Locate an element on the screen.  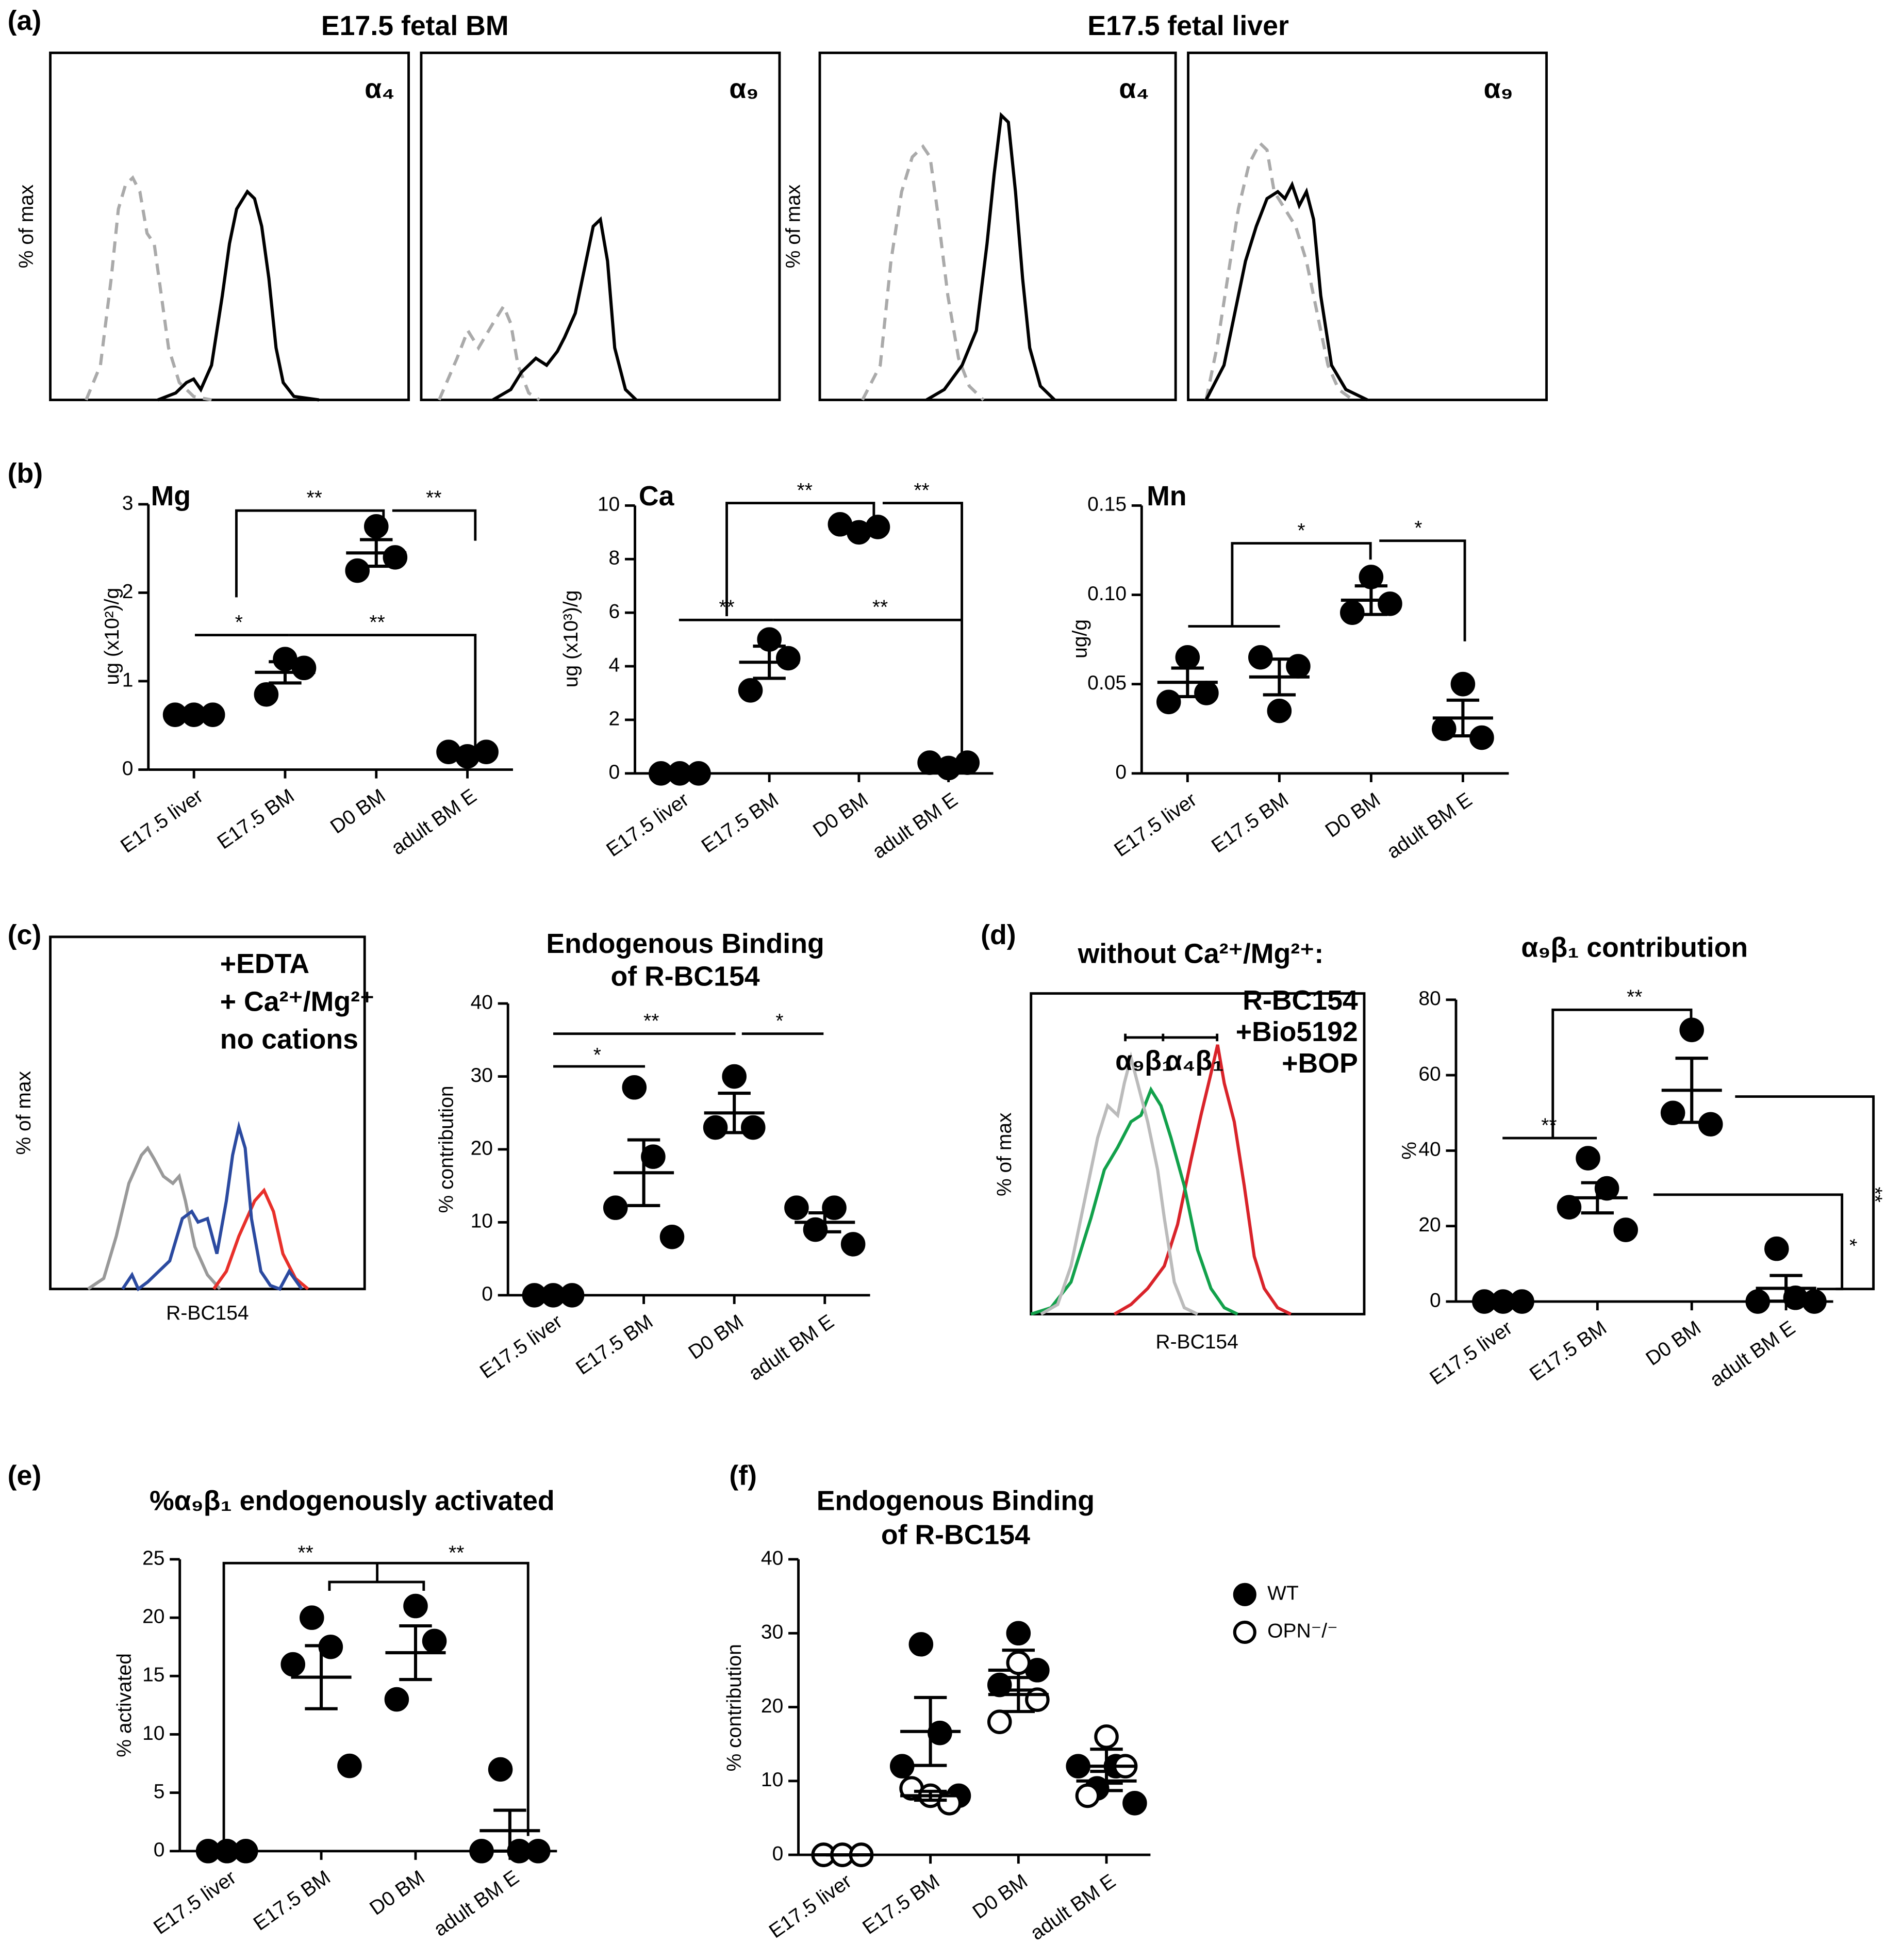
legend-entry: +Bio5192 is located at coordinates (1297, 1031).